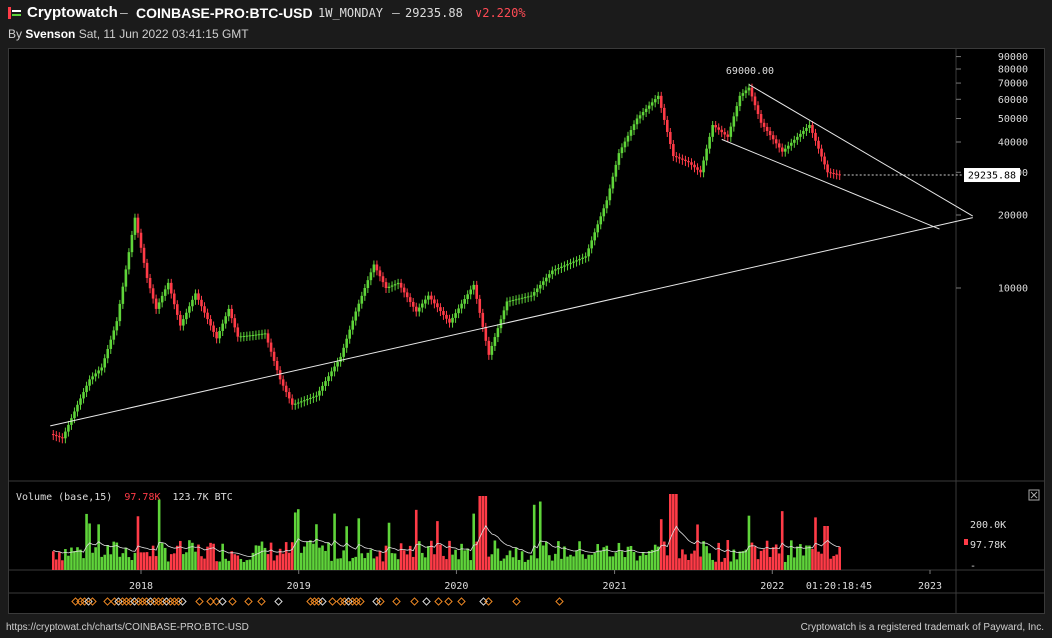  Describe the element at coordinates (72, 12) in the screenshot. I see `brand-name: Cryptowatch` at that location.